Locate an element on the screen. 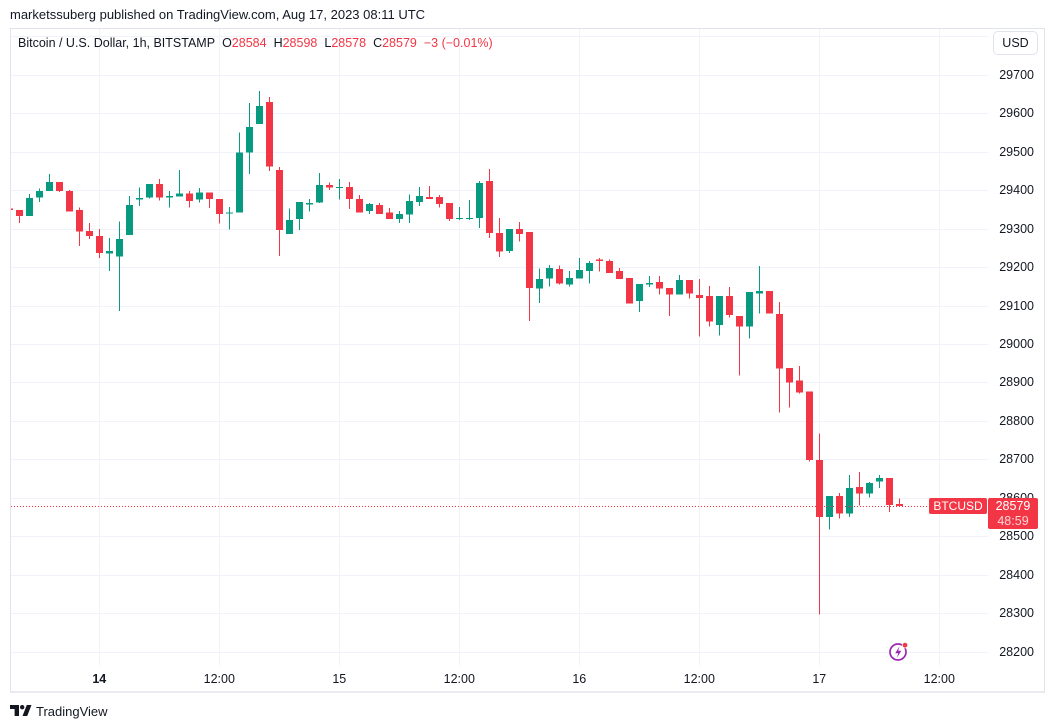 The image size is (1054, 728). last-price-tag: 28579 48:59 is located at coordinates (1013, 514).